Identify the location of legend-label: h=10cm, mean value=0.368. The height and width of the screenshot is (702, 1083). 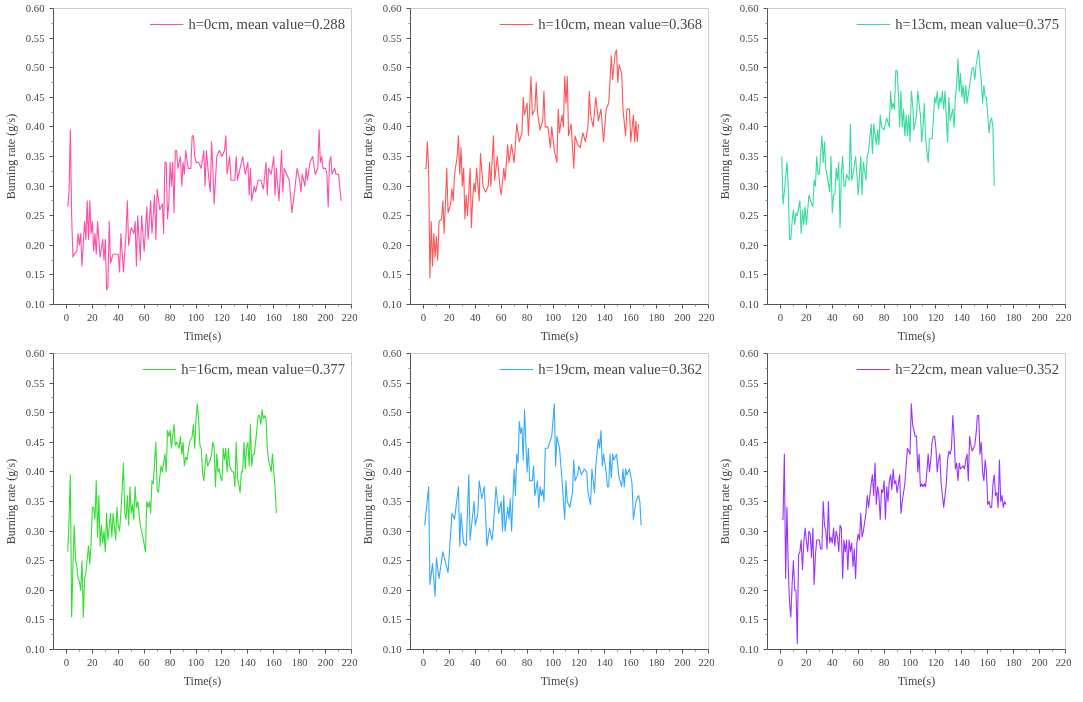
(620, 24).